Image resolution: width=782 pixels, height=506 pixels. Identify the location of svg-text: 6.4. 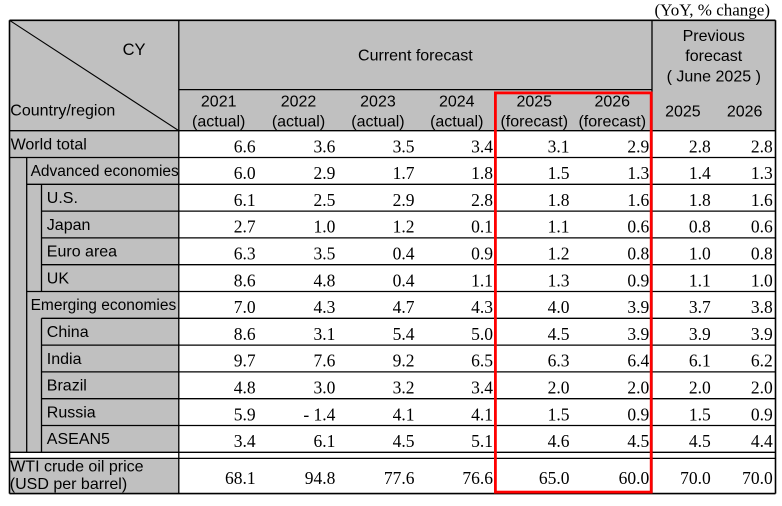
(638, 361).